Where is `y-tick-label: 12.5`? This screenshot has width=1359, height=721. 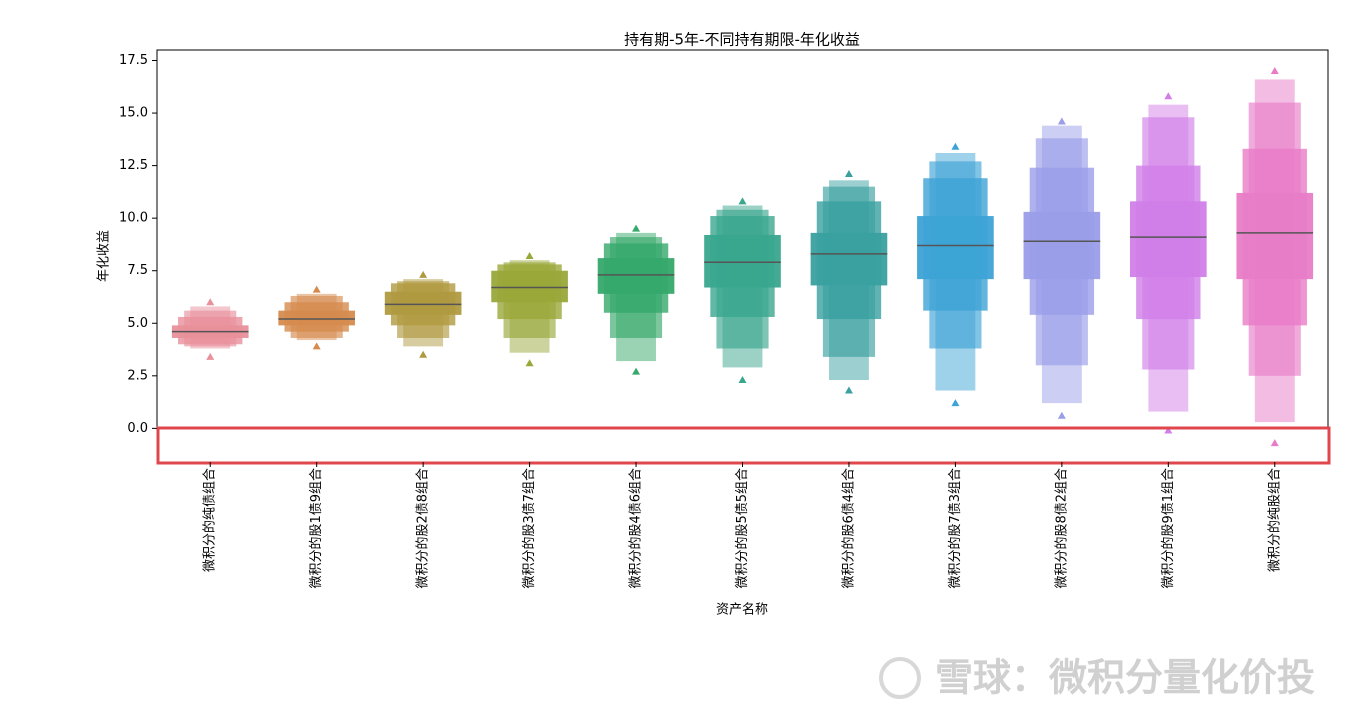
y-tick-label: 12.5 is located at coordinates (133, 165).